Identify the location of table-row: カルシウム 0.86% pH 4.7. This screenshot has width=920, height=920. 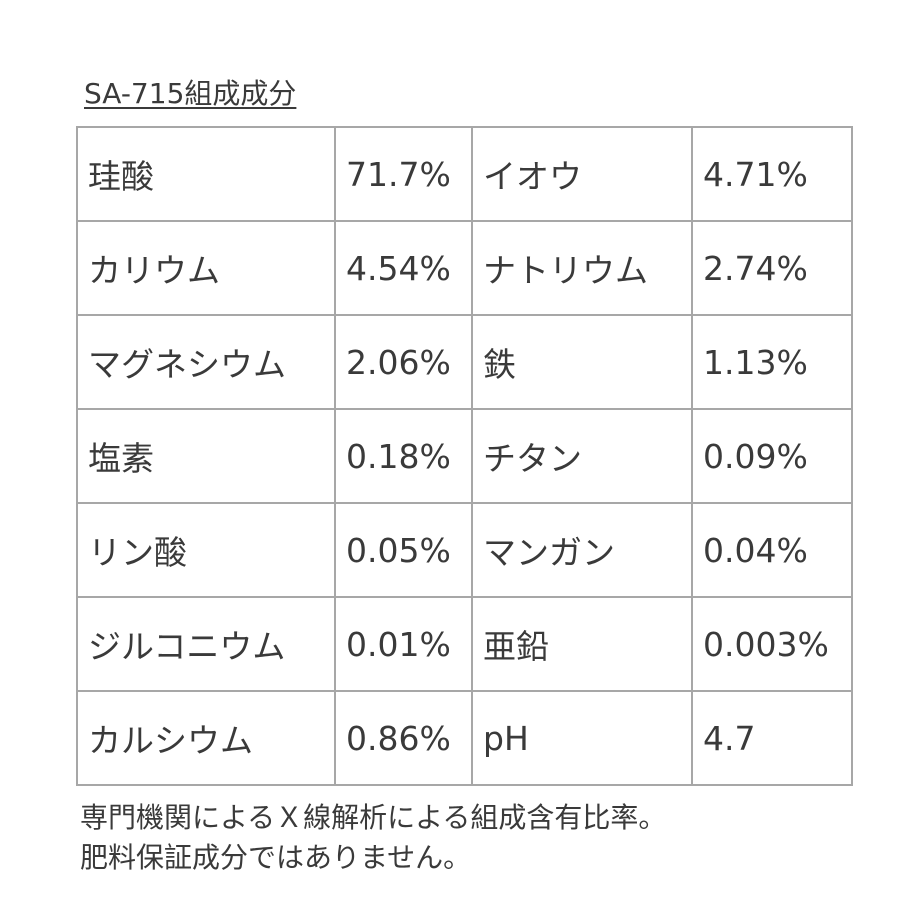
(464, 738).